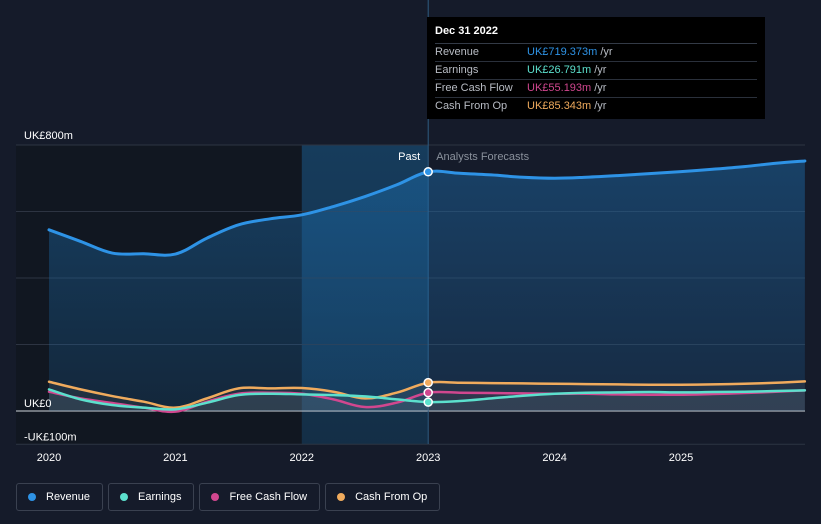  I want to click on tooltip-row-free-cash-flow: Free Cash Flow UK£55.193m /yr, so click(596, 89).